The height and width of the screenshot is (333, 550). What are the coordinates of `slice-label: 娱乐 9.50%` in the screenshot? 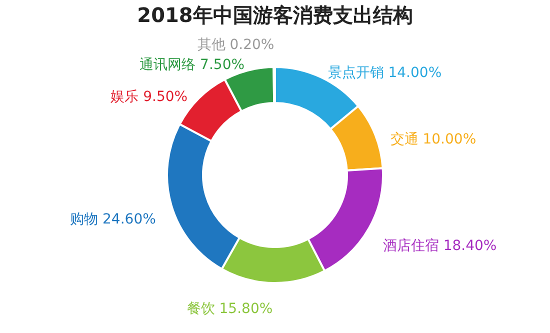 It's located at (149, 97).